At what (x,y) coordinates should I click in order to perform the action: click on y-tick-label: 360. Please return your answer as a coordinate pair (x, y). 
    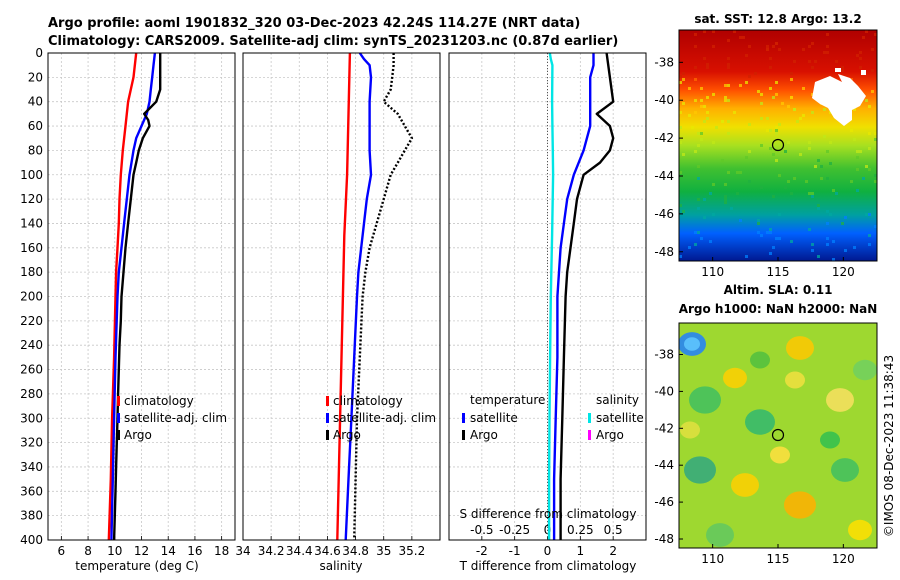
    Looking at the image, I should click on (31, 491).